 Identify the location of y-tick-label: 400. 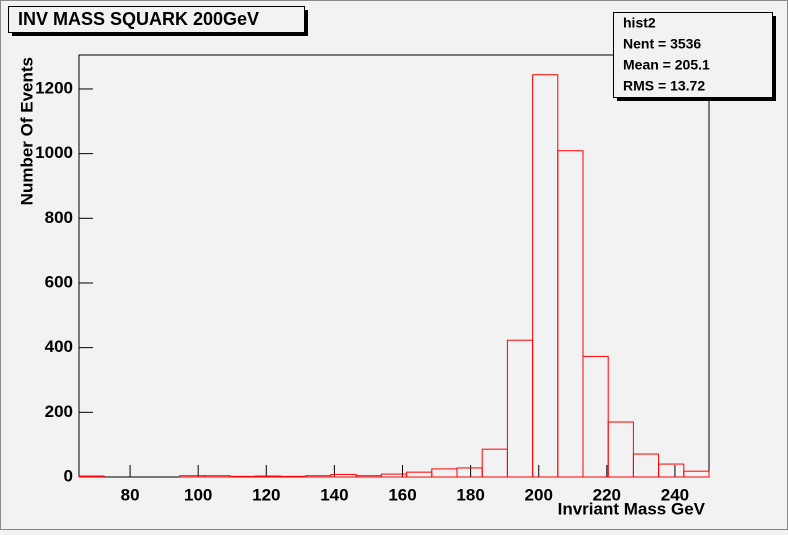
(59, 346).